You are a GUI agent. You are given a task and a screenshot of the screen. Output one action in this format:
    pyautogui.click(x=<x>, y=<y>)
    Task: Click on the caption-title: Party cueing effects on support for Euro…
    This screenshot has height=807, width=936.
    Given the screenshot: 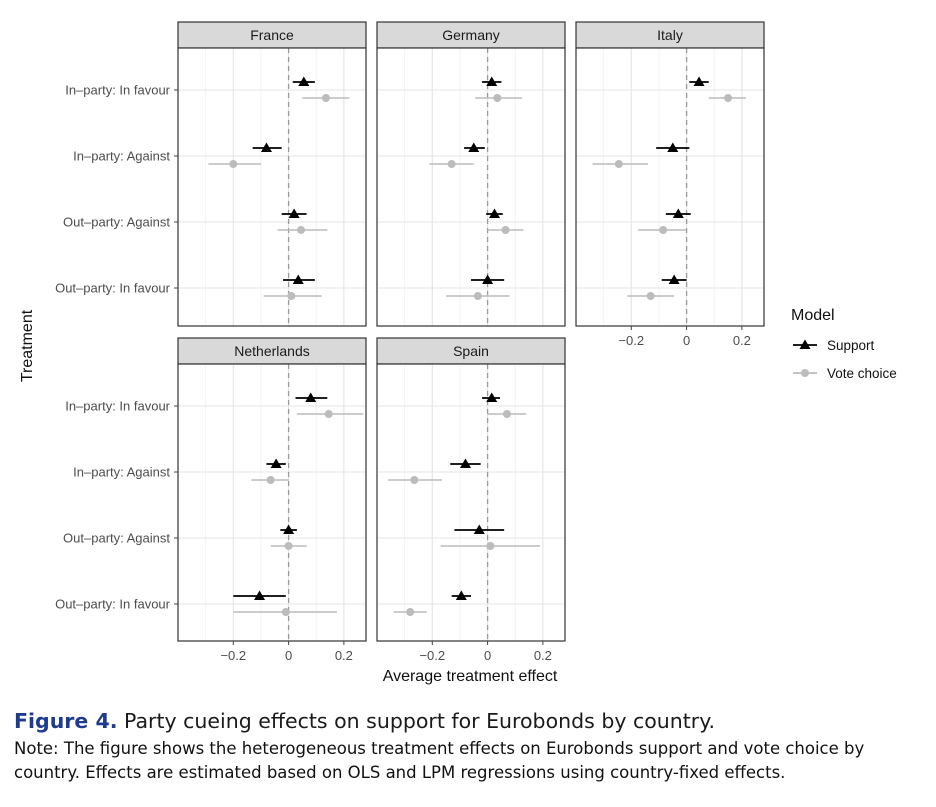 What is the action you would take?
    pyautogui.click(x=419, y=721)
    